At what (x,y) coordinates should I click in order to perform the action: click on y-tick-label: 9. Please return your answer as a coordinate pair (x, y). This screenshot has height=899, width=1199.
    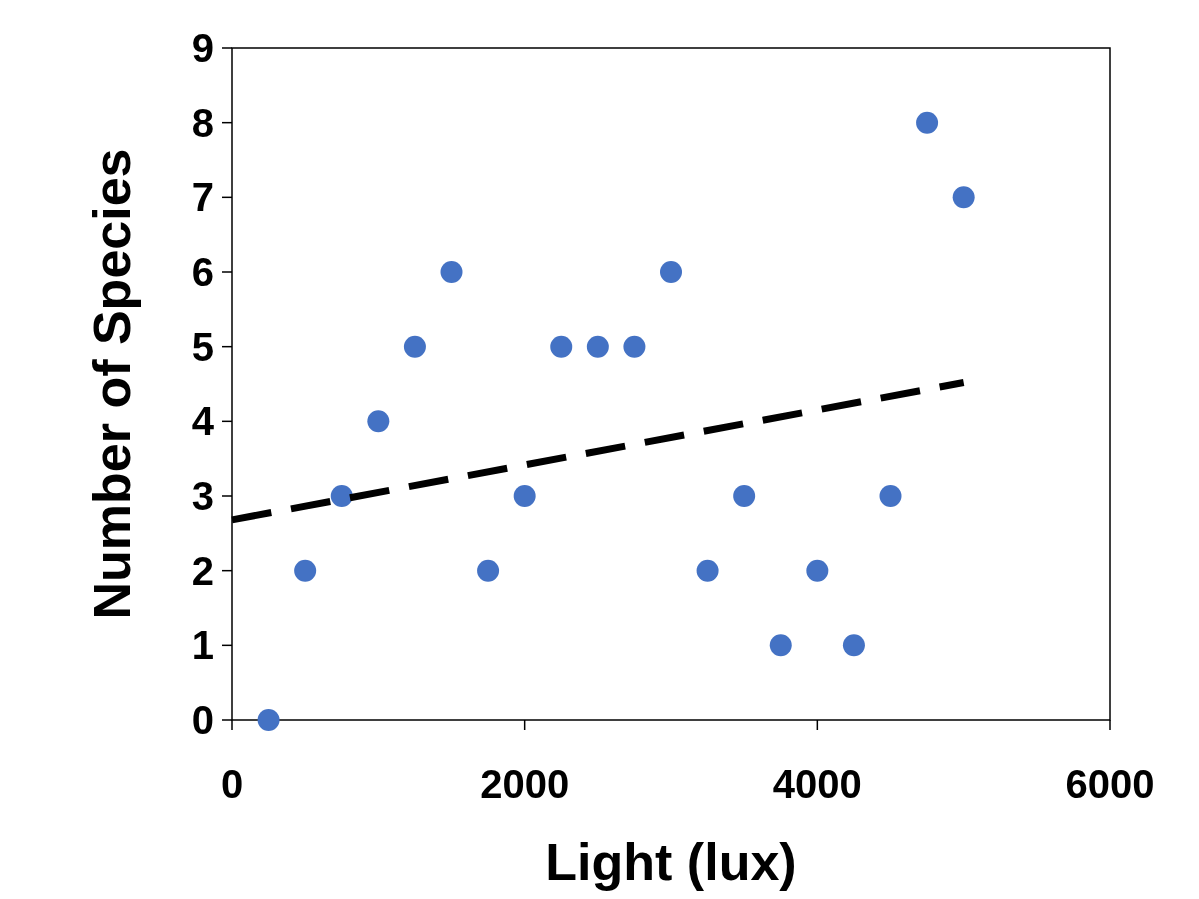
    Looking at the image, I should click on (202, 48).